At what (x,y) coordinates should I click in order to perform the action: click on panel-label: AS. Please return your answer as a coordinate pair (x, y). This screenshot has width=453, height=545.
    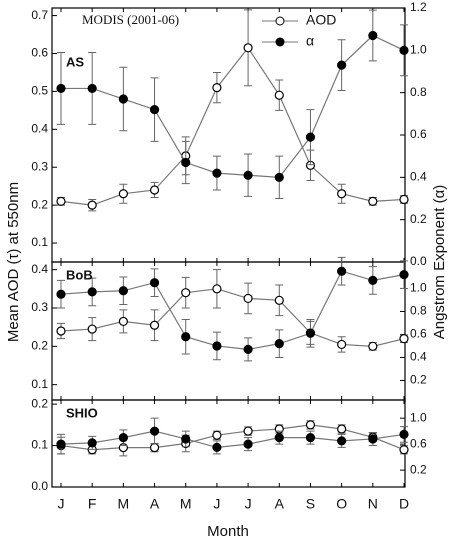
    Looking at the image, I should click on (75, 61).